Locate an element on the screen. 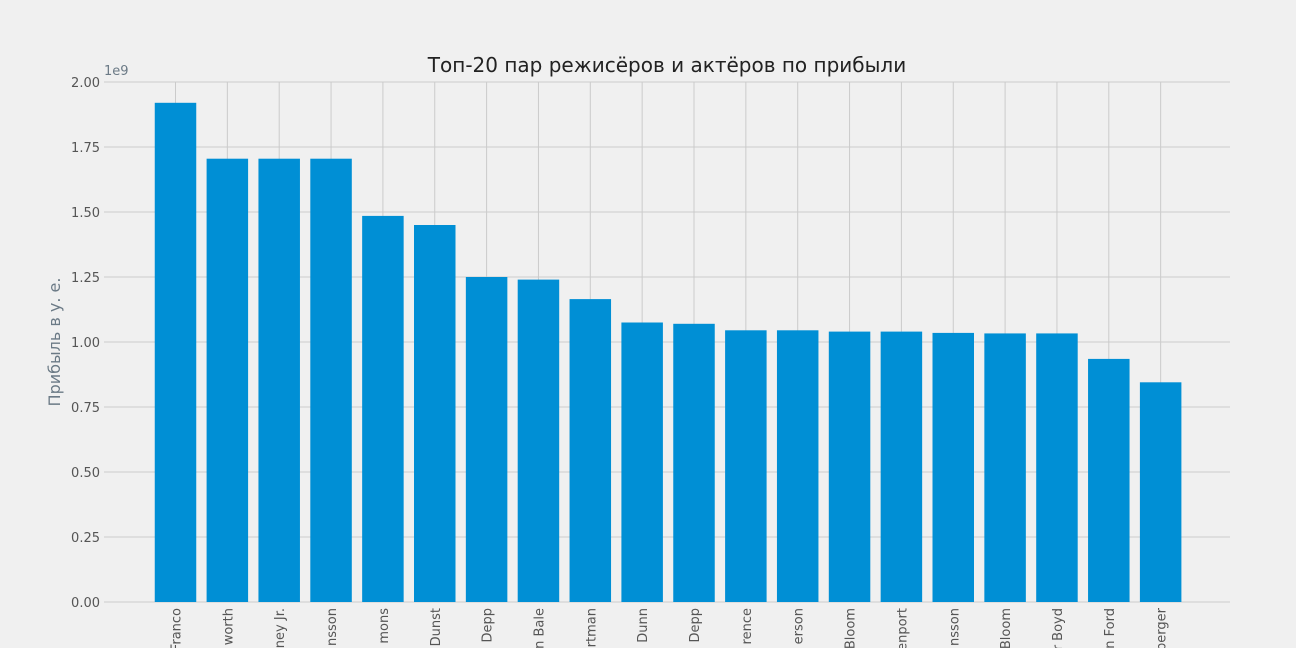 This screenshot has width=1296, height=648. x-tick-label: Franco is located at coordinates (177, 628).